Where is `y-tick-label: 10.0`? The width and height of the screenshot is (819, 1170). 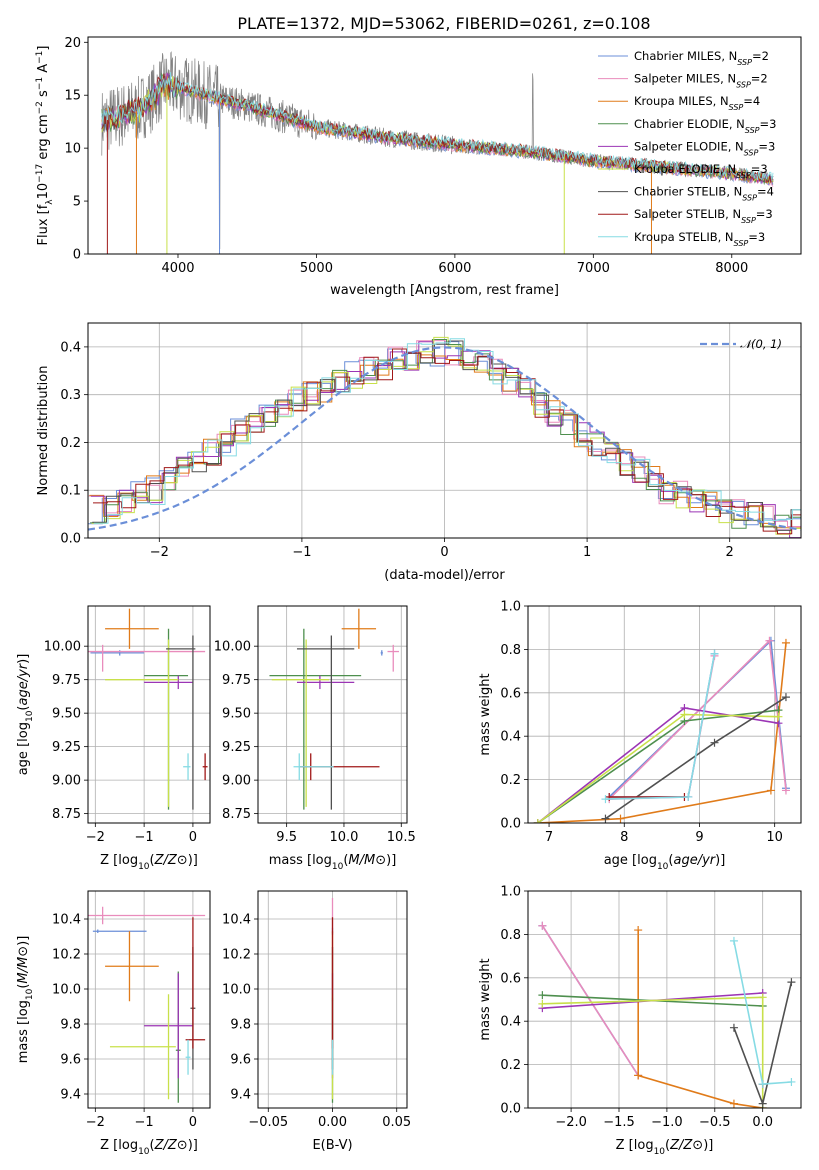
y-tick-label: 10.0 is located at coordinates (66, 990).